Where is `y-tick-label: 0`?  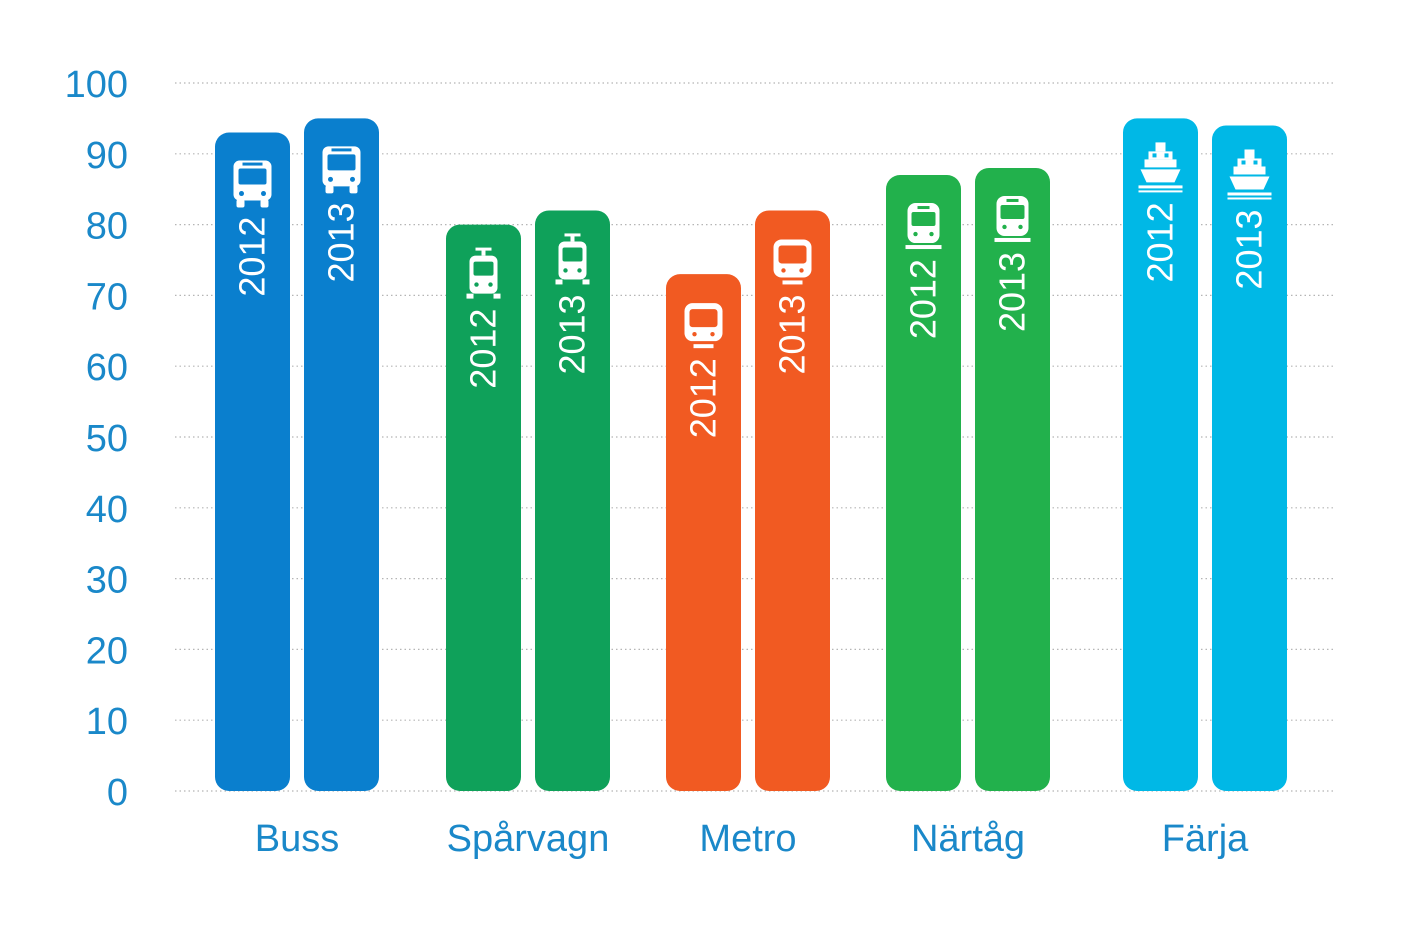 y-tick-label: 0 is located at coordinates (117, 793).